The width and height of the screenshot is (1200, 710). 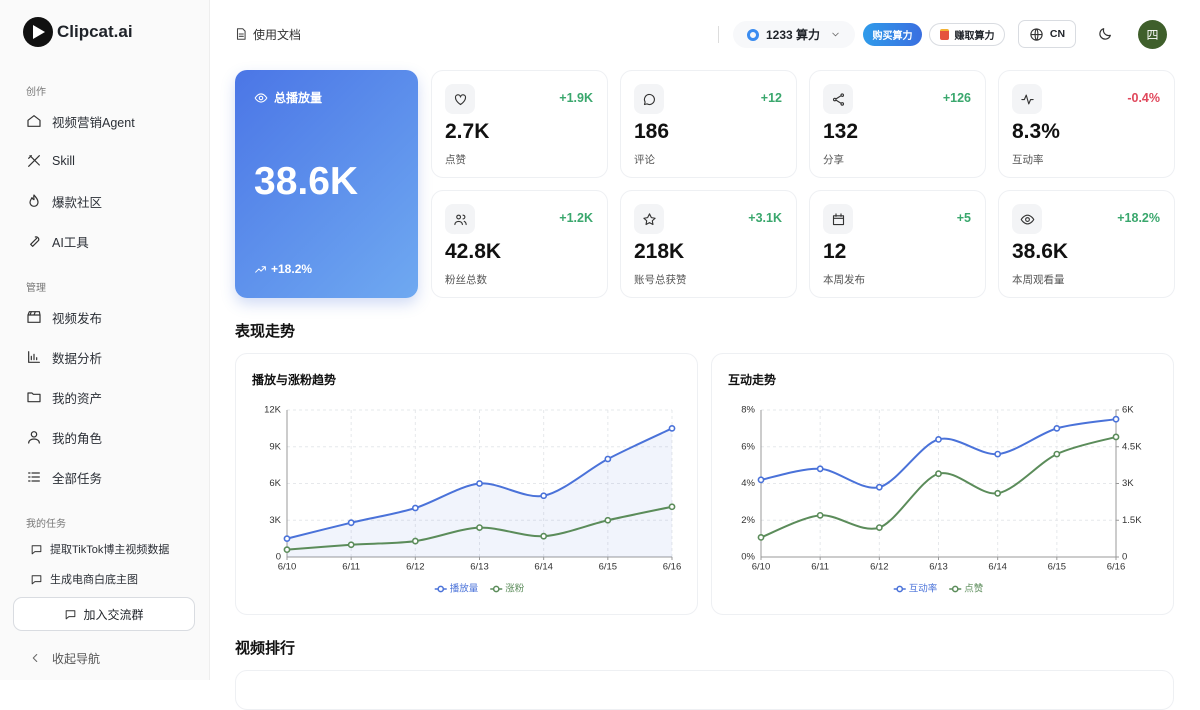 I want to click on nav-item: 我的角色, so click(x=64, y=437).